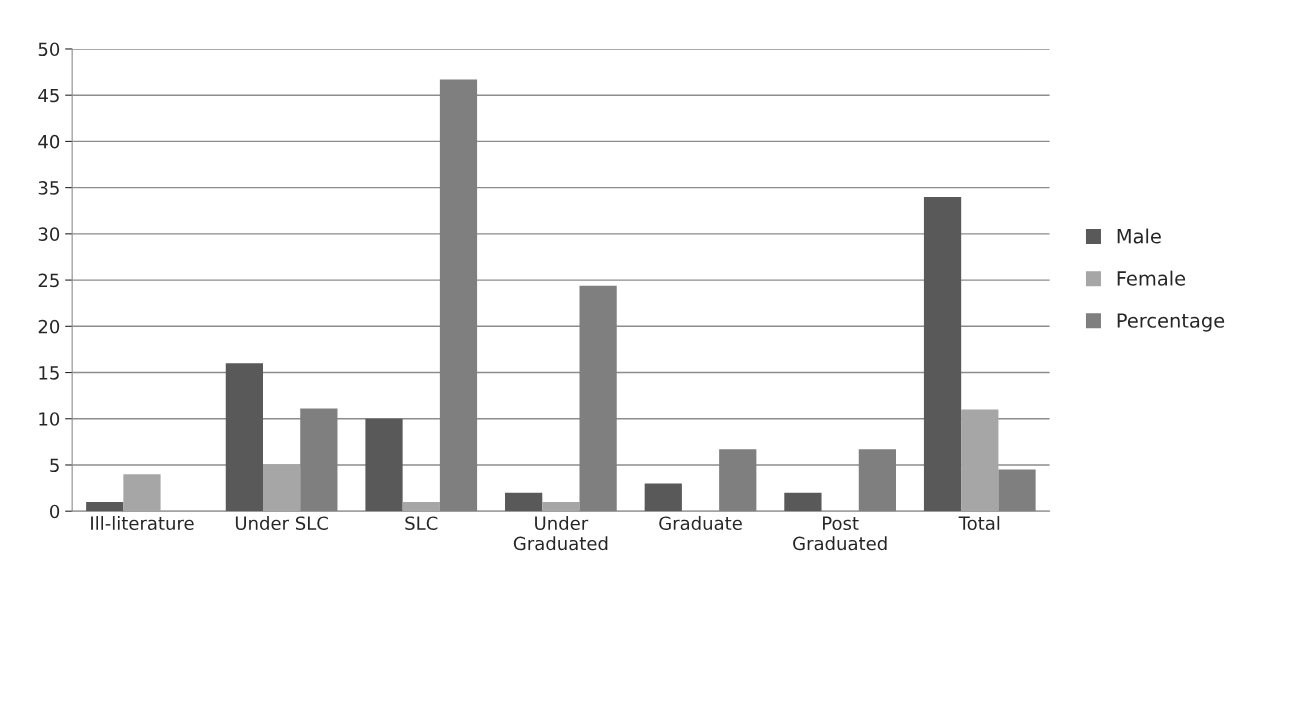  I want to click on y-tick-label: 40, so click(49, 141).